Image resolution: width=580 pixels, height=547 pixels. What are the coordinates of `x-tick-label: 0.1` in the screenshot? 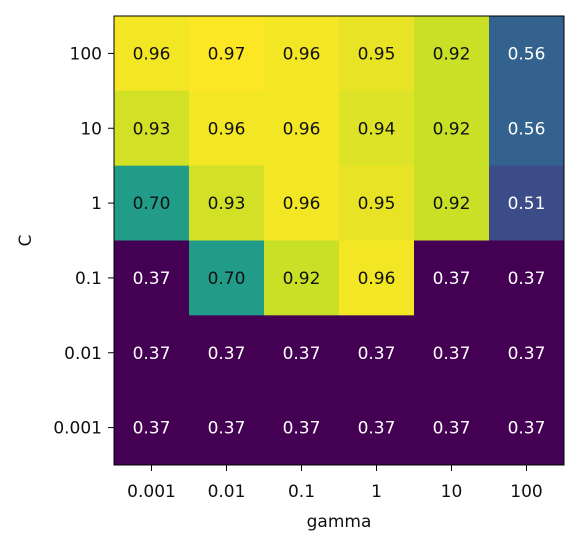 It's located at (301, 492).